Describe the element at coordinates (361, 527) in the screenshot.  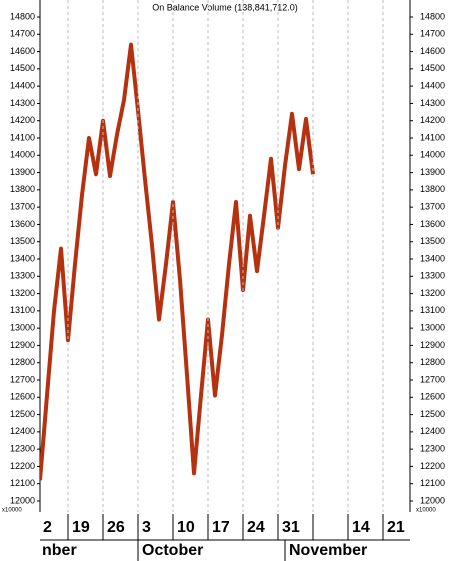
I see `x-tick-label: 14` at that location.